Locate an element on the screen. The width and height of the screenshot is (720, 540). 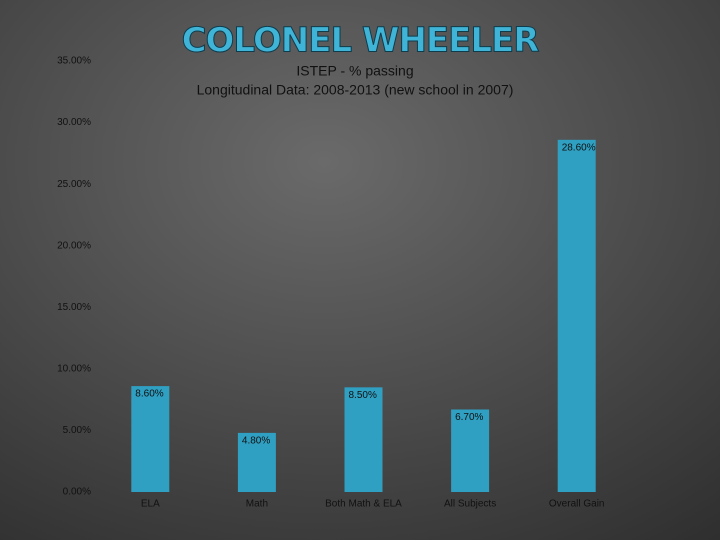
y-tick-label: 15.00% is located at coordinates (74, 307).